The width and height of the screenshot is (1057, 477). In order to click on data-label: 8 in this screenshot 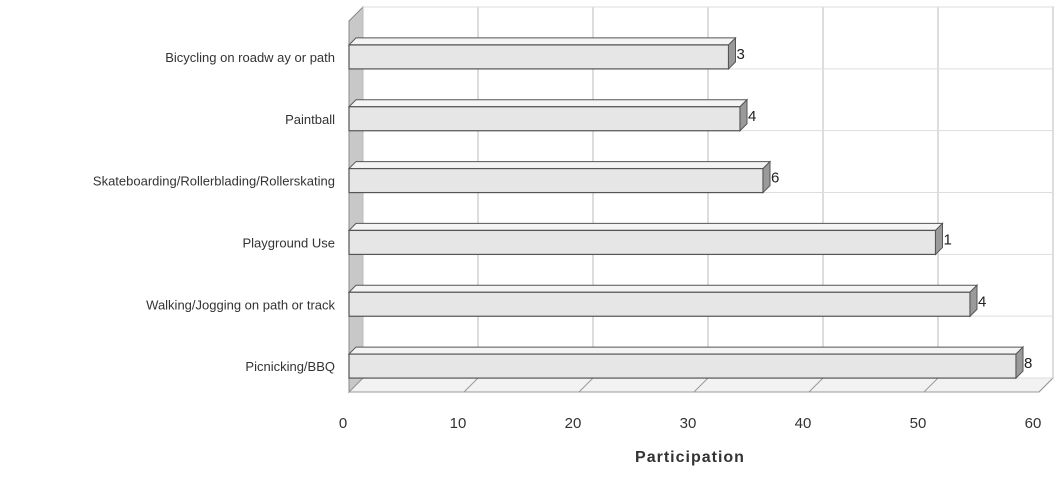, I will do `click(1028, 363)`.